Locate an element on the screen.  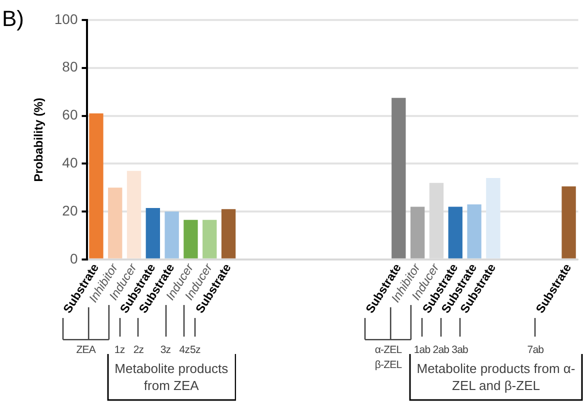
chart-title: B) is located at coordinates (13, 19).